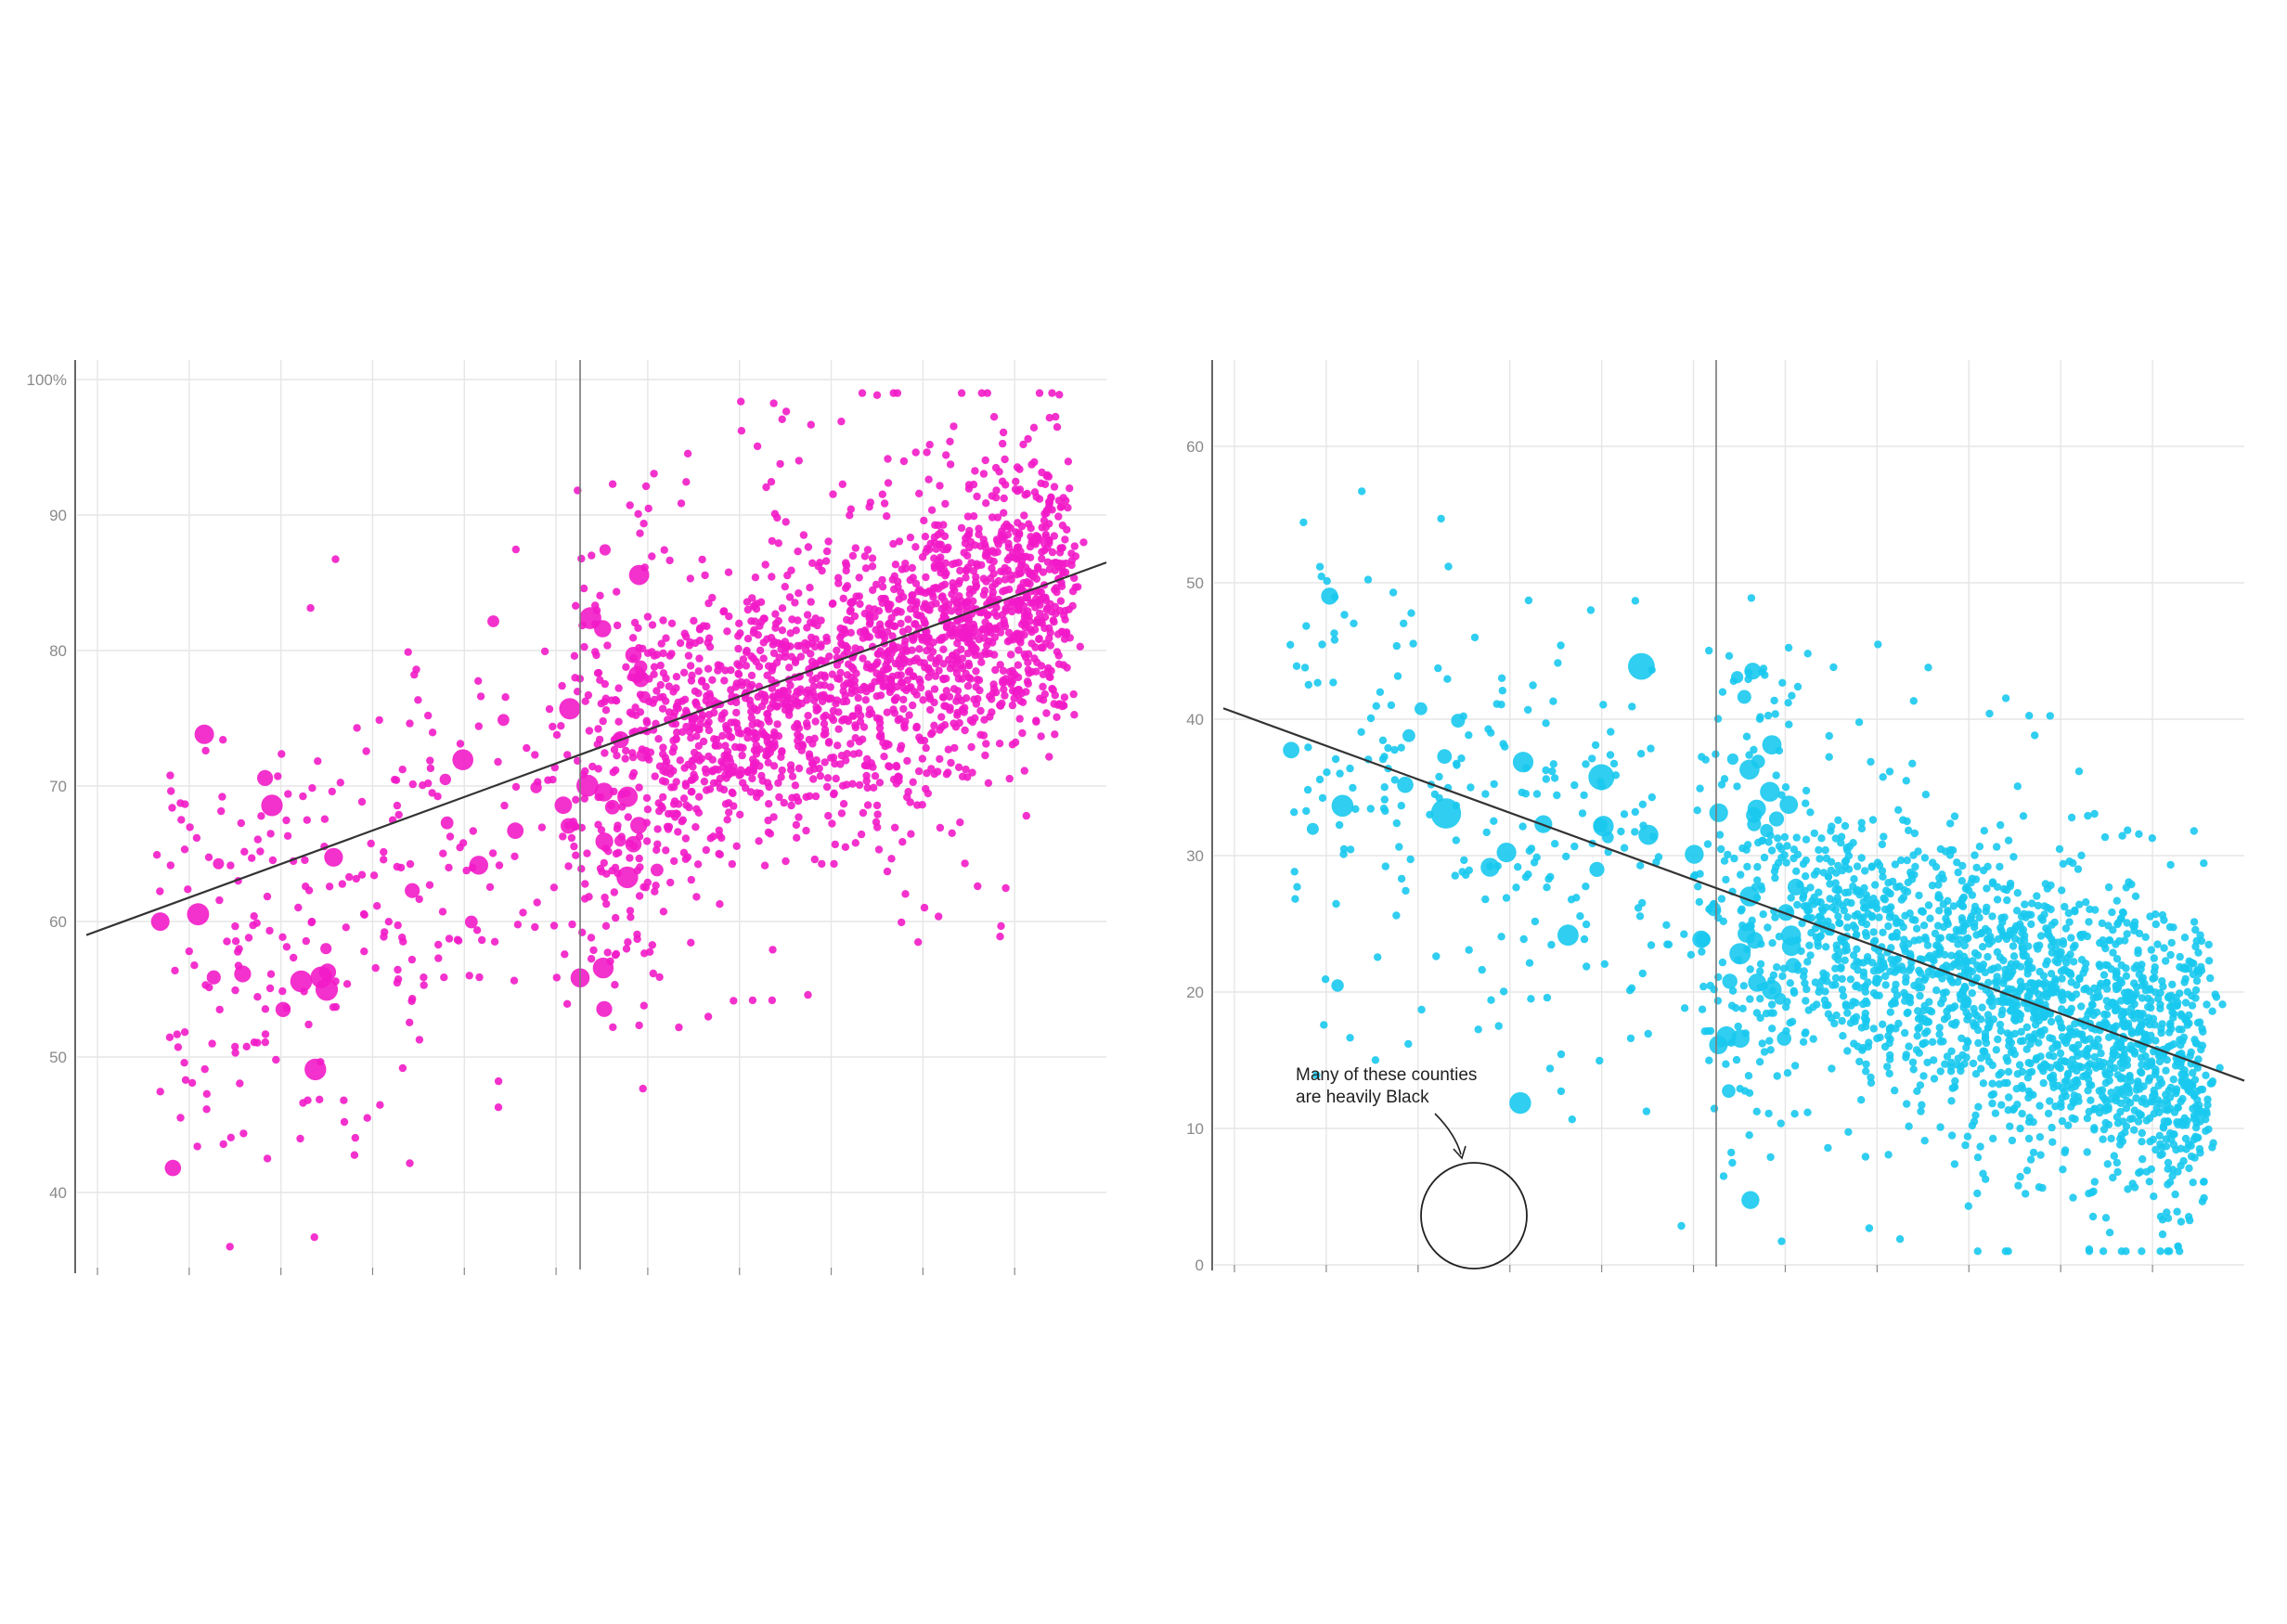  What do you see at coordinates (596, 749) in the screenshot?
I see `trend-line` at bounding box center [596, 749].